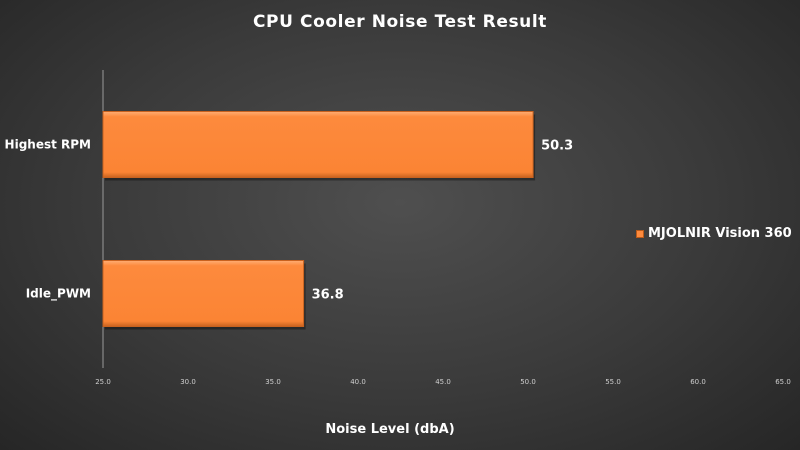  I want to click on x-tick-label: 50.0, so click(528, 382).